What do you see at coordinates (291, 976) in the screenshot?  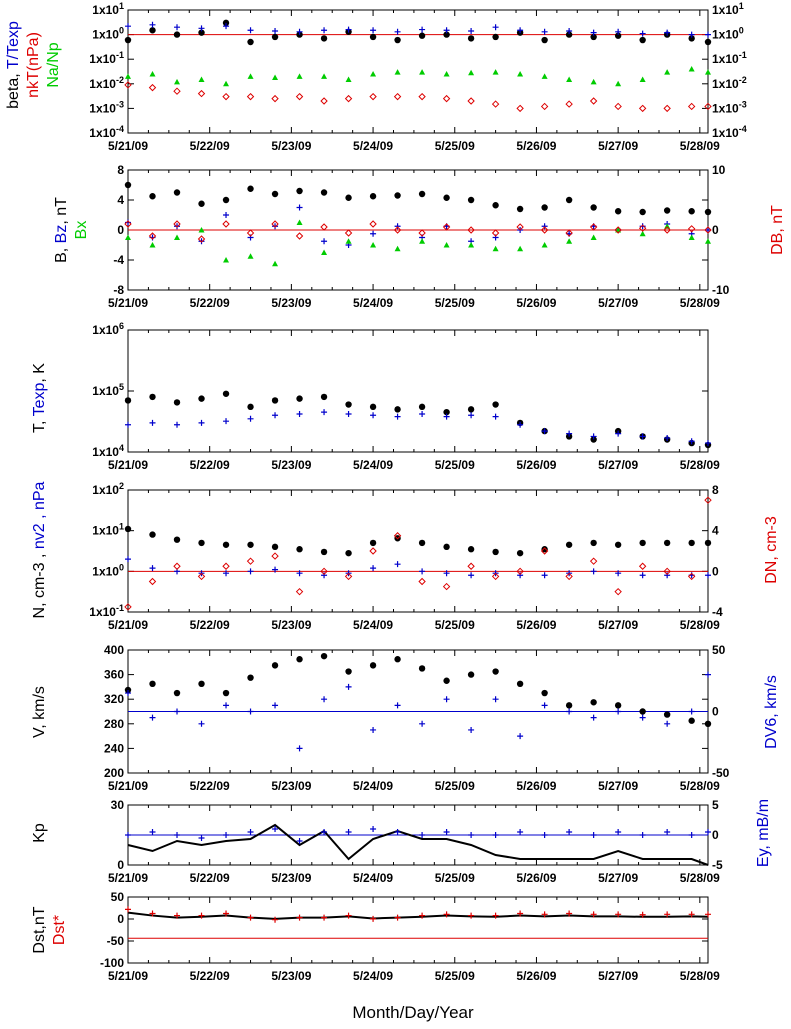 I see `date-tick-label: 5/23/09` at bounding box center [291, 976].